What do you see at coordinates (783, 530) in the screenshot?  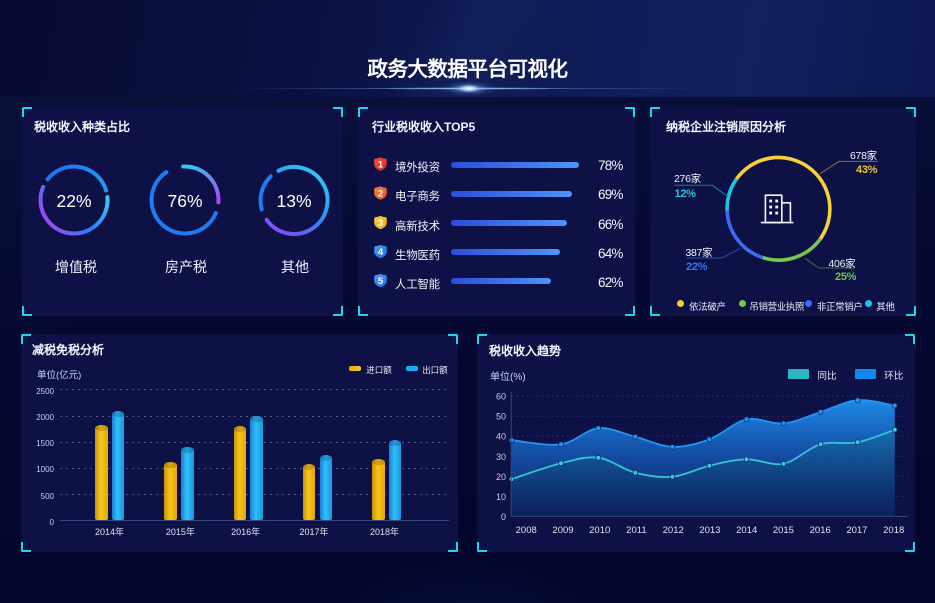 I see `svg-text: 2015` at bounding box center [783, 530].